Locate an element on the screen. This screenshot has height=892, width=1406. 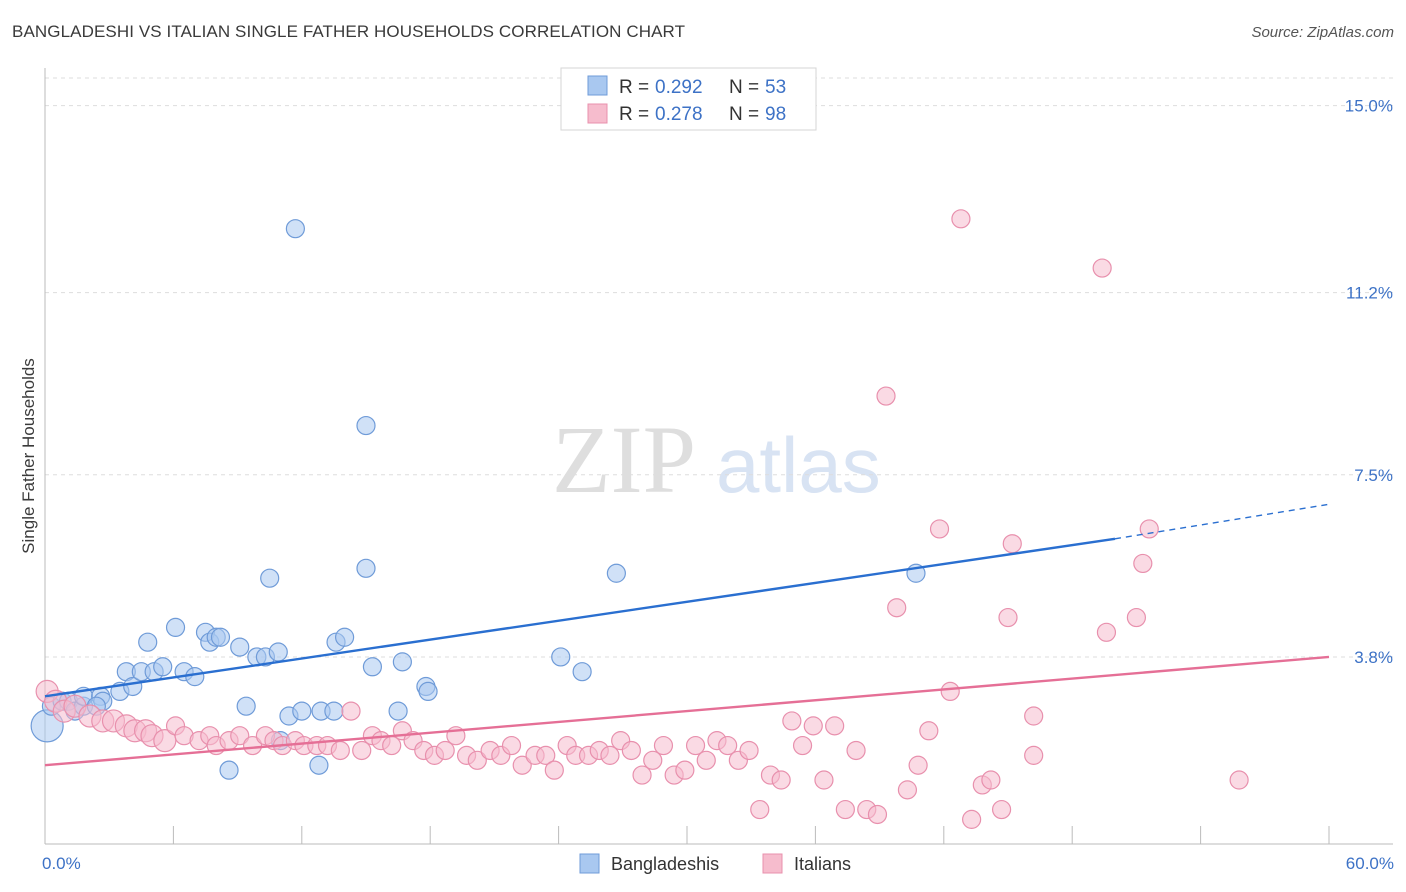
x-tick-label-min: 0.0% is located at coordinates (61, 863).